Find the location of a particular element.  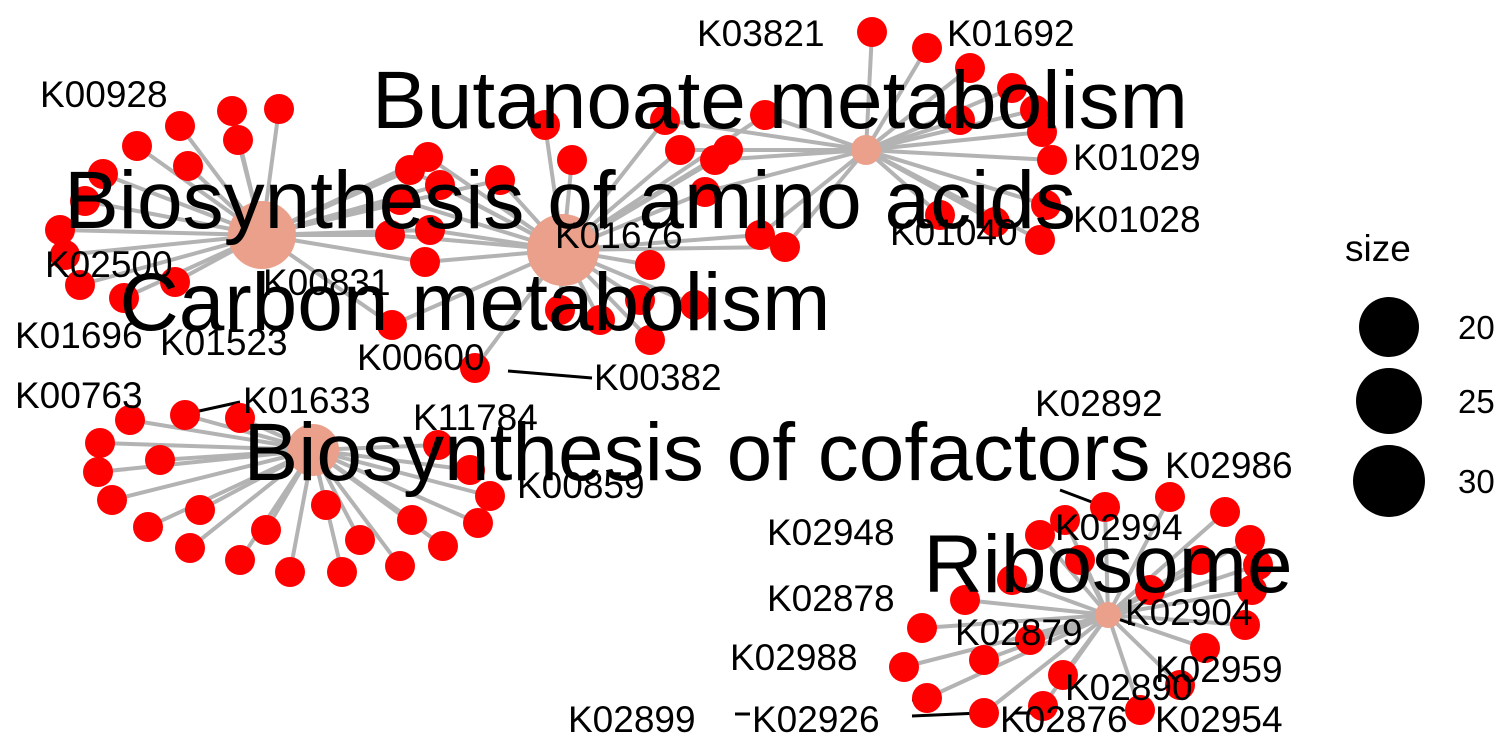

gene-label-k02948: K02948 is located at coordinates (831, 532).